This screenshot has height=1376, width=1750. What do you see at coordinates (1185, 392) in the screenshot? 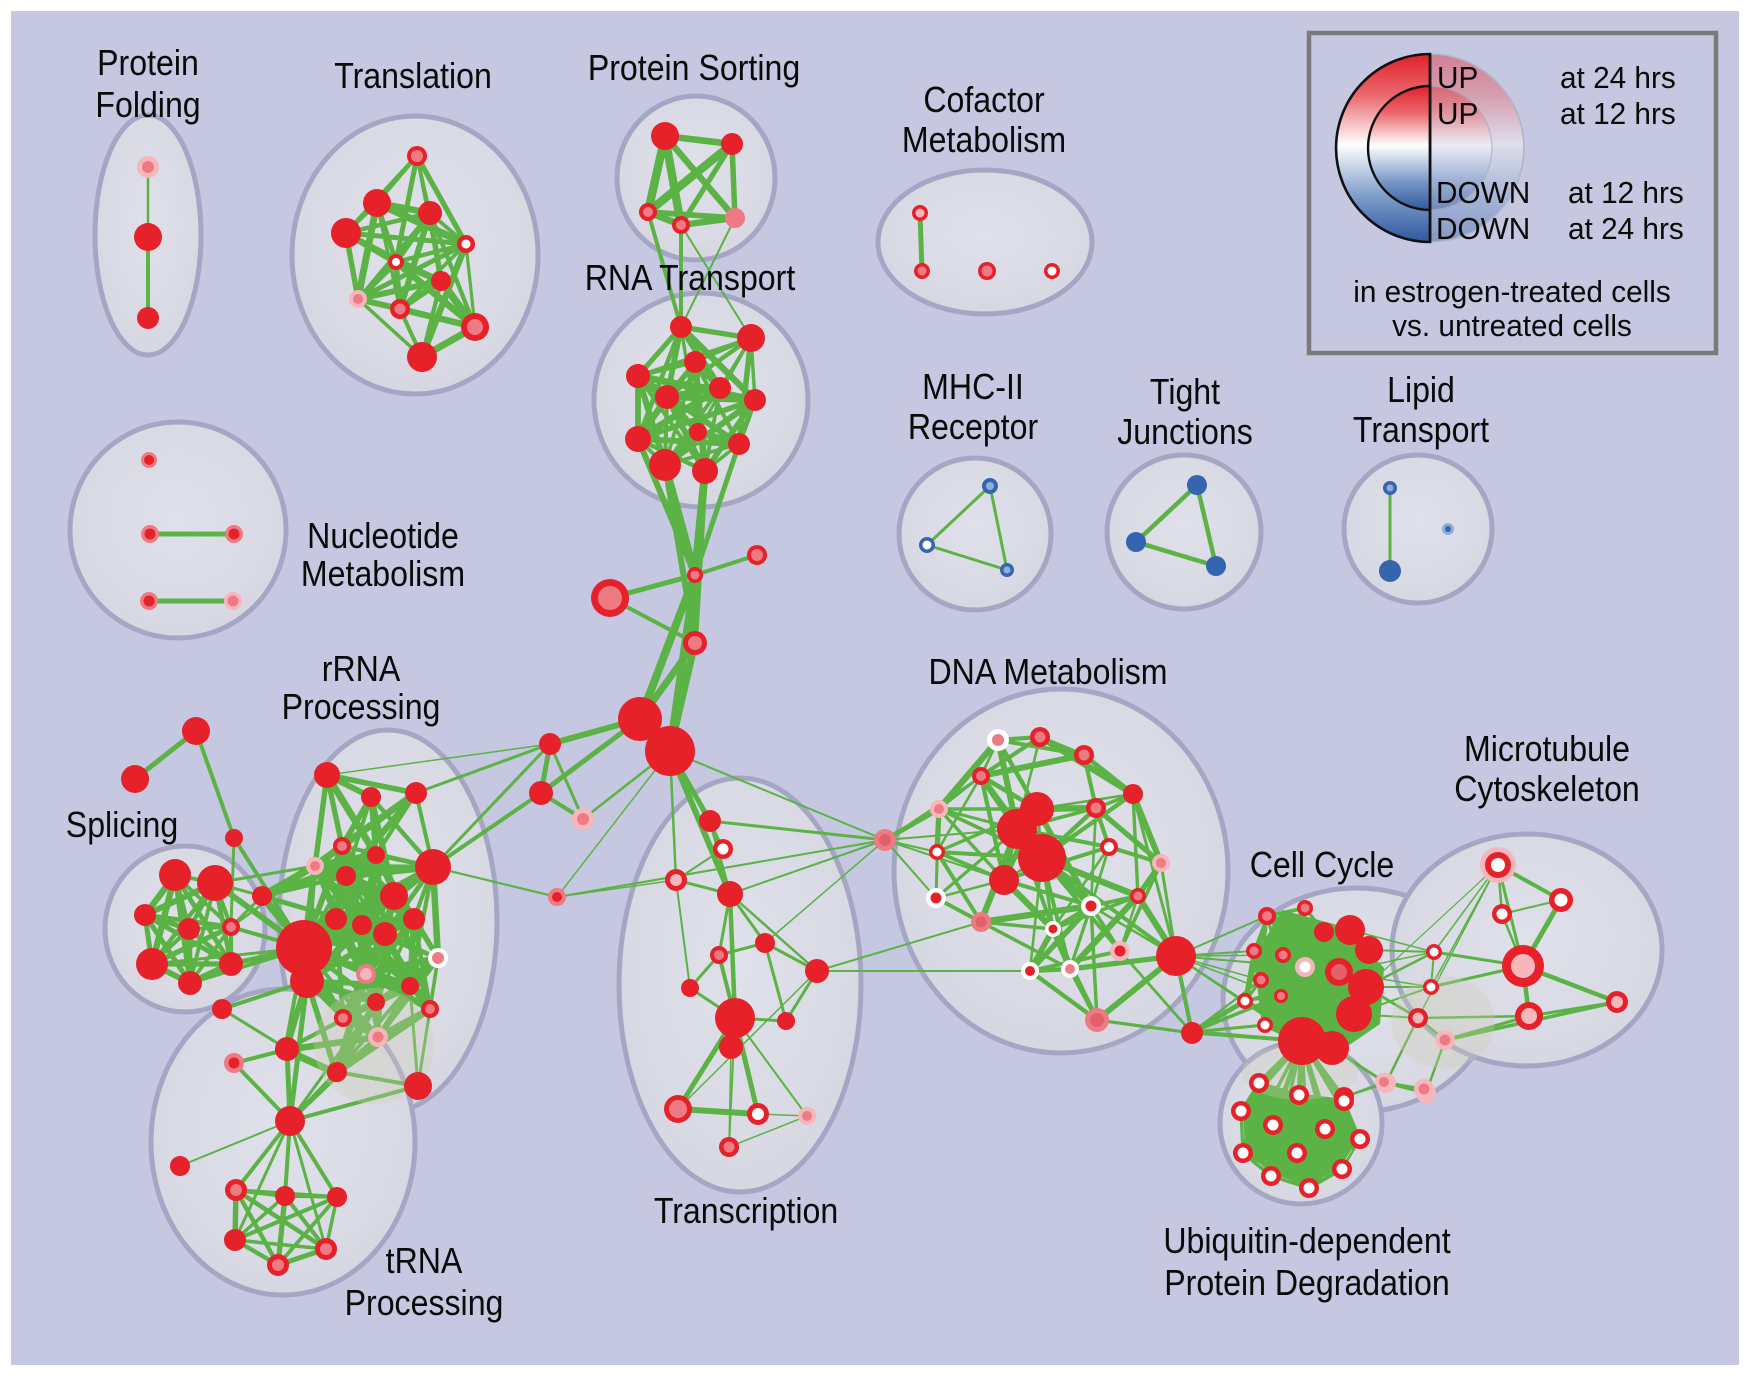
I see `svg-text: Tight` at bounding box center [1185, 392].